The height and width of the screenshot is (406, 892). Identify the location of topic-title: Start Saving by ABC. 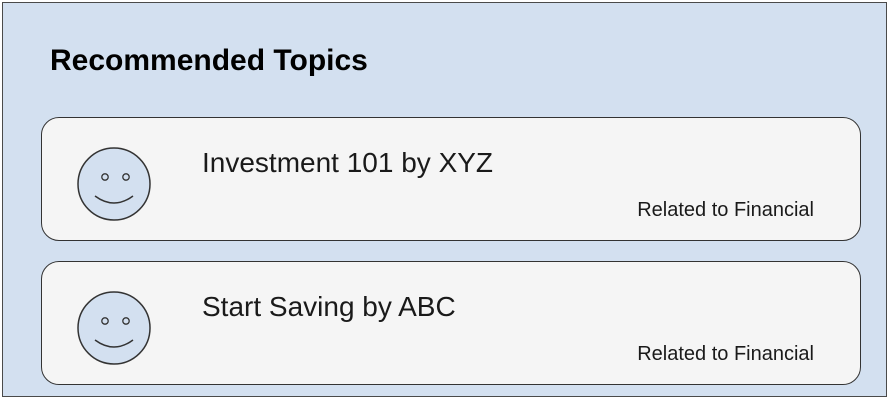
(329, 306).